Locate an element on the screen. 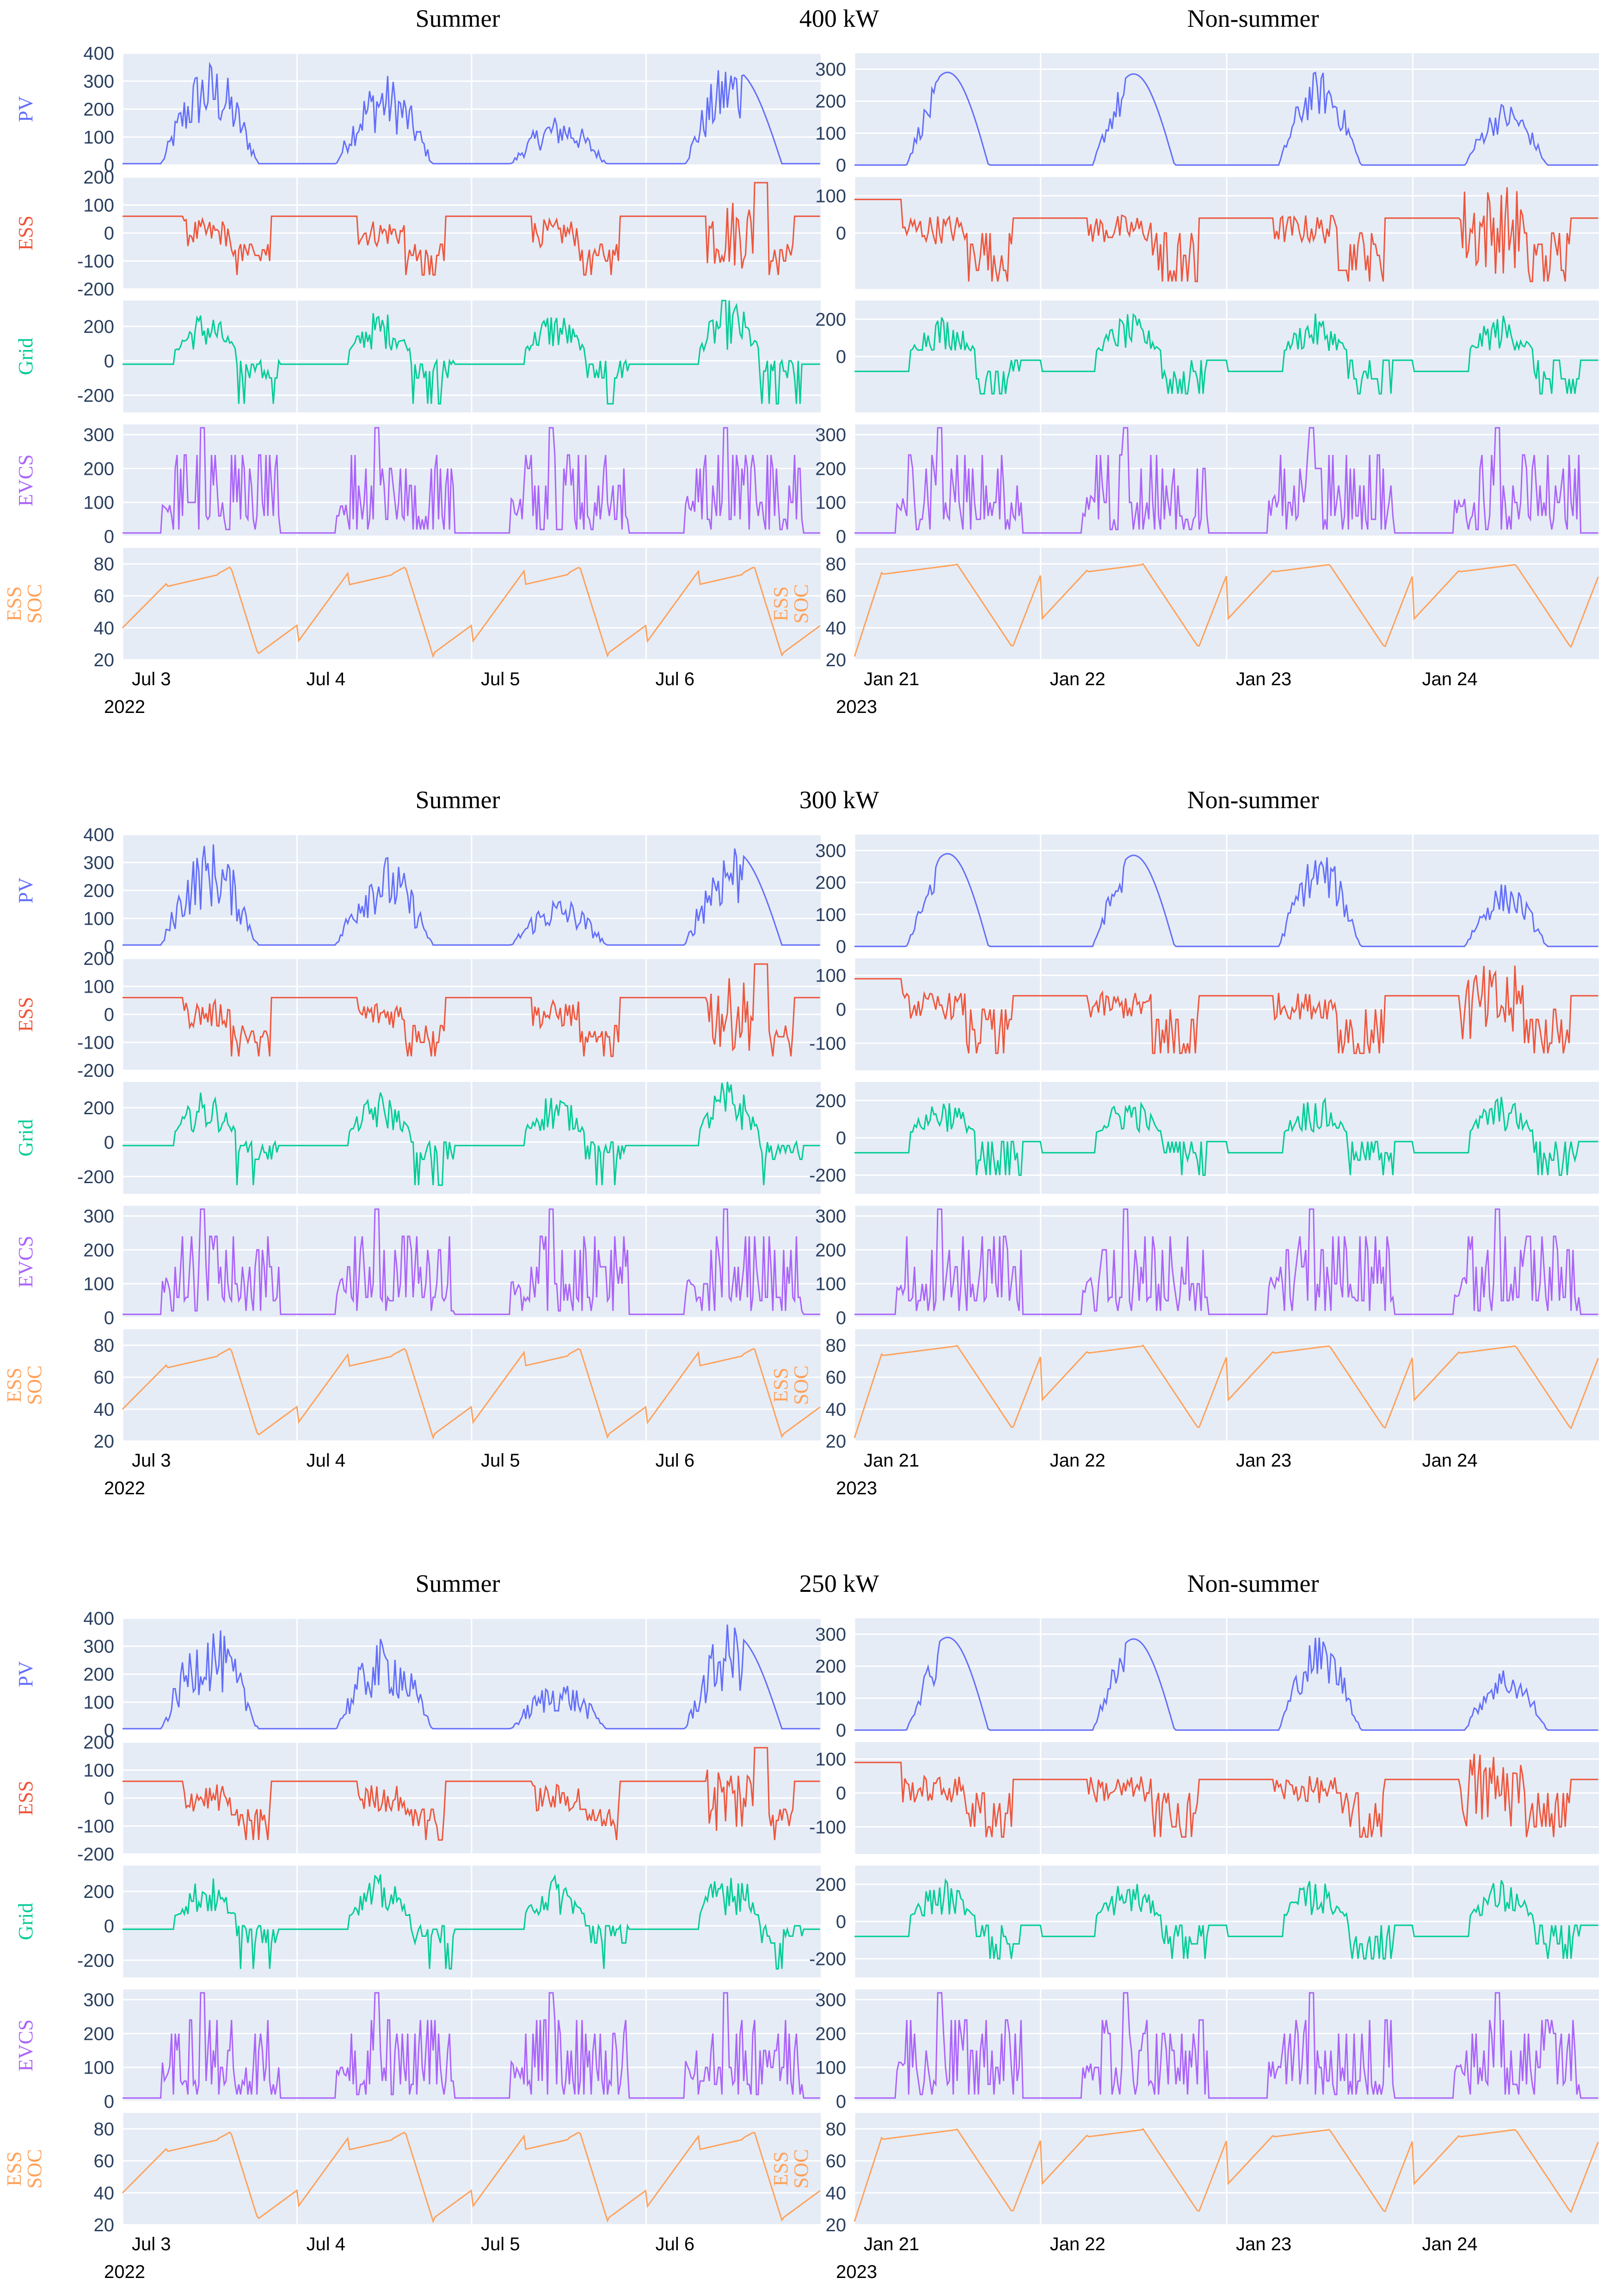  y-axis-label: ESS is located at coordinates (25, 1798).